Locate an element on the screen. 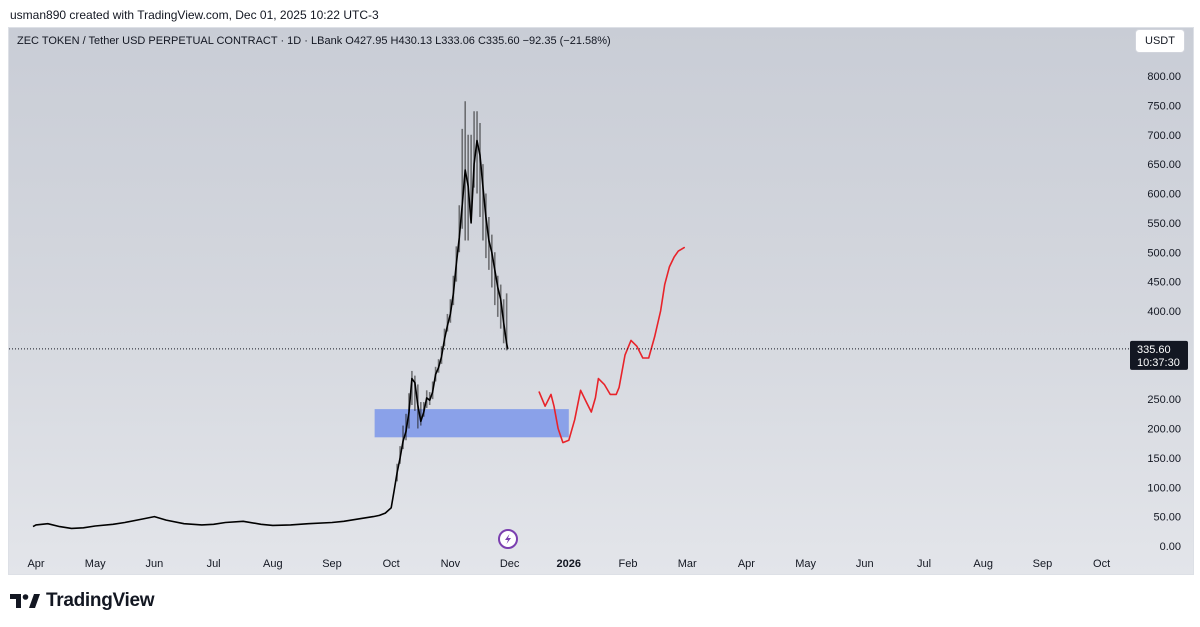  y-tick-label: 800.00 is located at coordinates (1164, 77).